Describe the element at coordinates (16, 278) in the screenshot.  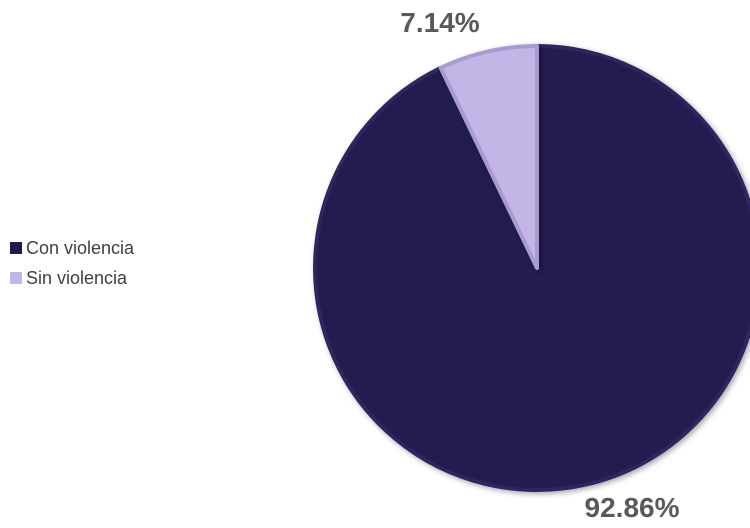
I see `legend-swatch-sin-violencia` at that location.